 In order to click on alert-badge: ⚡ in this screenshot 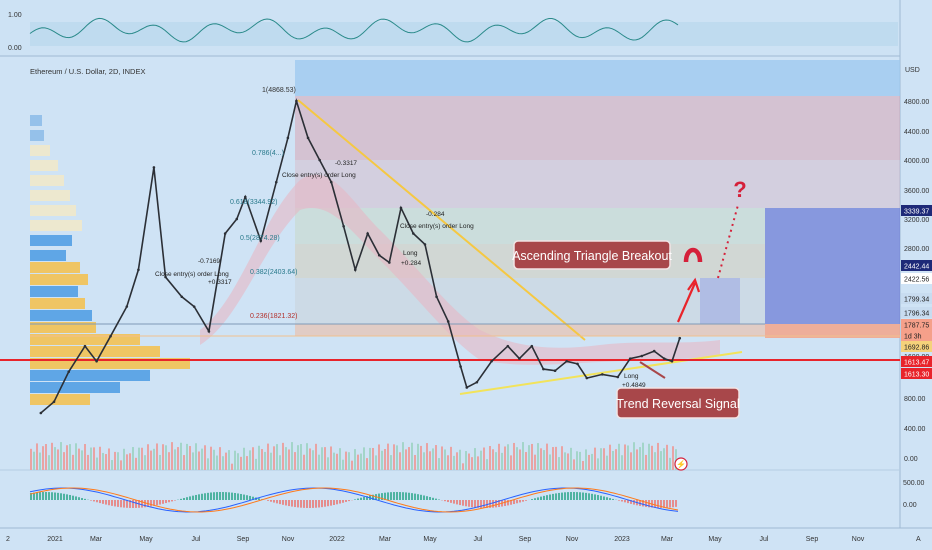, I will do `click(681, 464)`.